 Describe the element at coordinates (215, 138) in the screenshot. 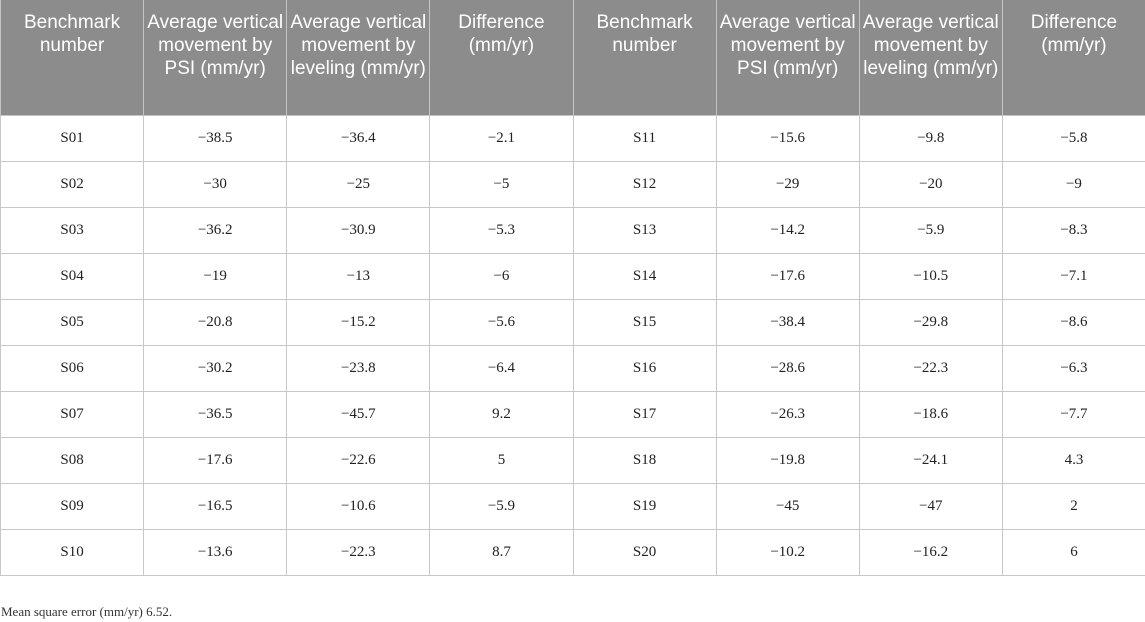

I see `cell-psi-movement: −38.5` at that location.